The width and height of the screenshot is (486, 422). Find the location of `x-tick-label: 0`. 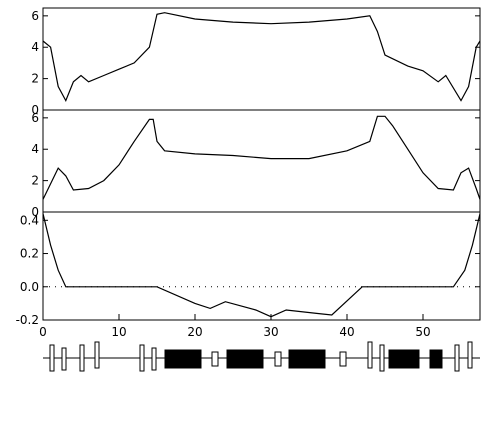

x-tick-label: 0 is located at coordinates (43, 332).